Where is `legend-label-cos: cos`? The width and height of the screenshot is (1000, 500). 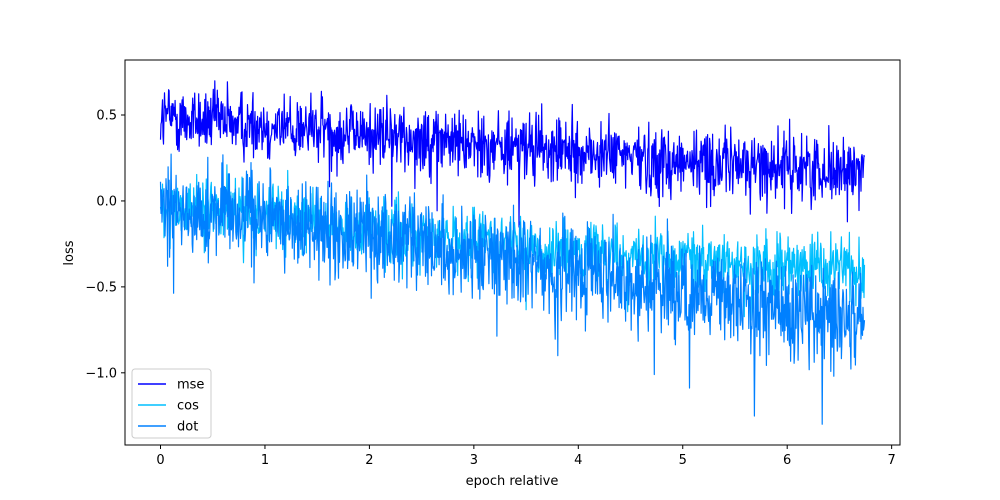
legend-label-cos: cos is located at coordinates (188, 406).